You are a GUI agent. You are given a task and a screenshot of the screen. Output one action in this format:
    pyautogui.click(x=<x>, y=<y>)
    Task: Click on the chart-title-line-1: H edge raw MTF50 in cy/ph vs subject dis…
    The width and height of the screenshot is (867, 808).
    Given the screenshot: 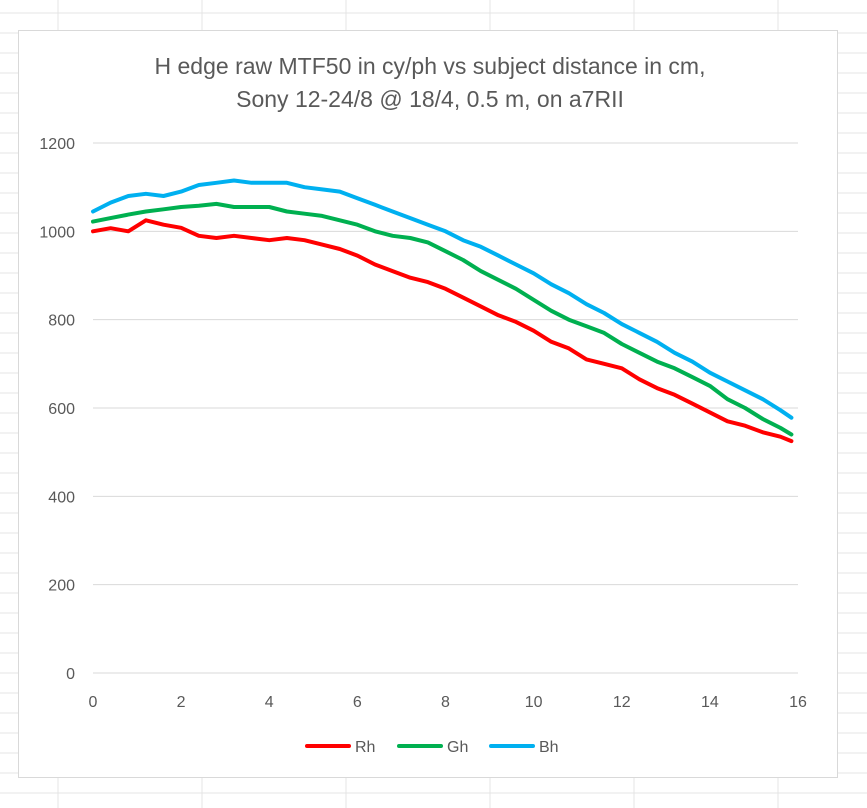 What is the action you would take?
    pyautogui.click(x=430, y=66)
    